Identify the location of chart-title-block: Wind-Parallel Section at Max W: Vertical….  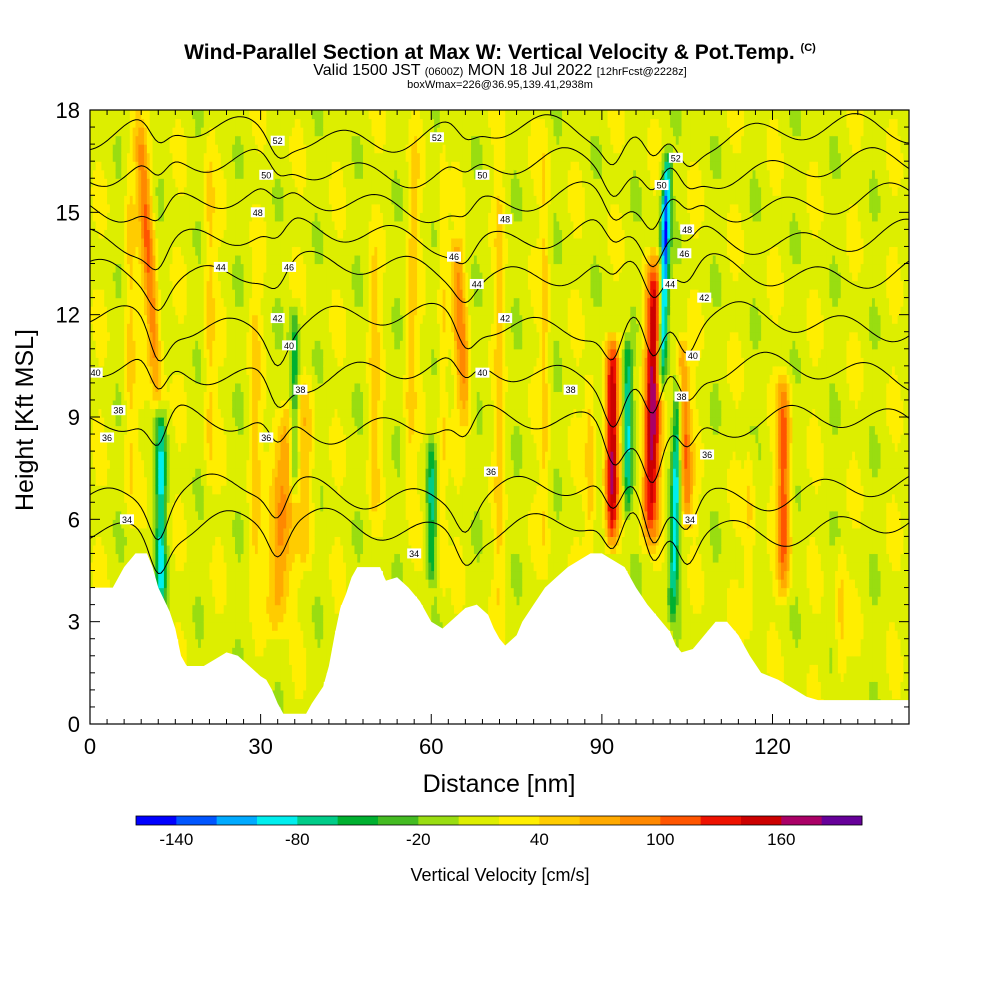
(500, 63).